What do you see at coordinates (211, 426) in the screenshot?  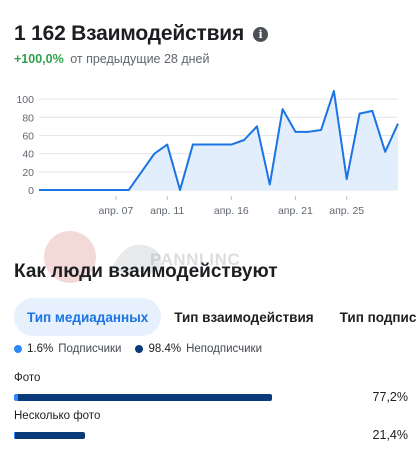 I see `metric-row-multi-photo: Несколько фото 21,4%` at bounding box center [211, 426].